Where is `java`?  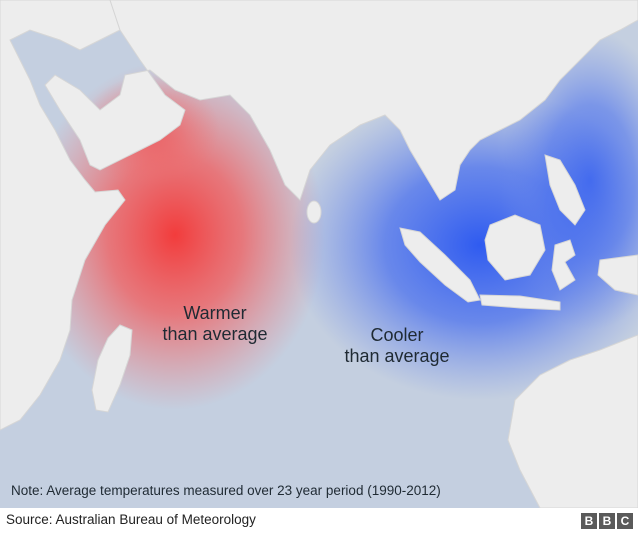 java is located at coordinates (520, 302).